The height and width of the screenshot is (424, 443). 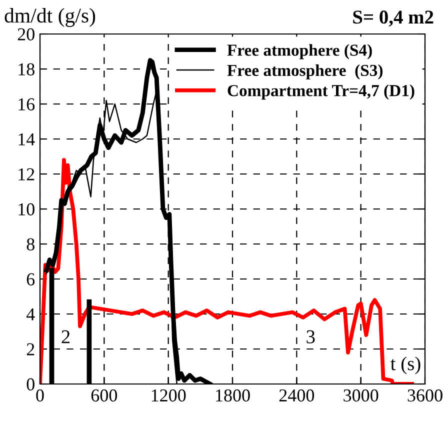 What do you see at coordinates (26, 174) in the screenshot?
I see `y-tick-label: 12` at bounding box center [26, 174].